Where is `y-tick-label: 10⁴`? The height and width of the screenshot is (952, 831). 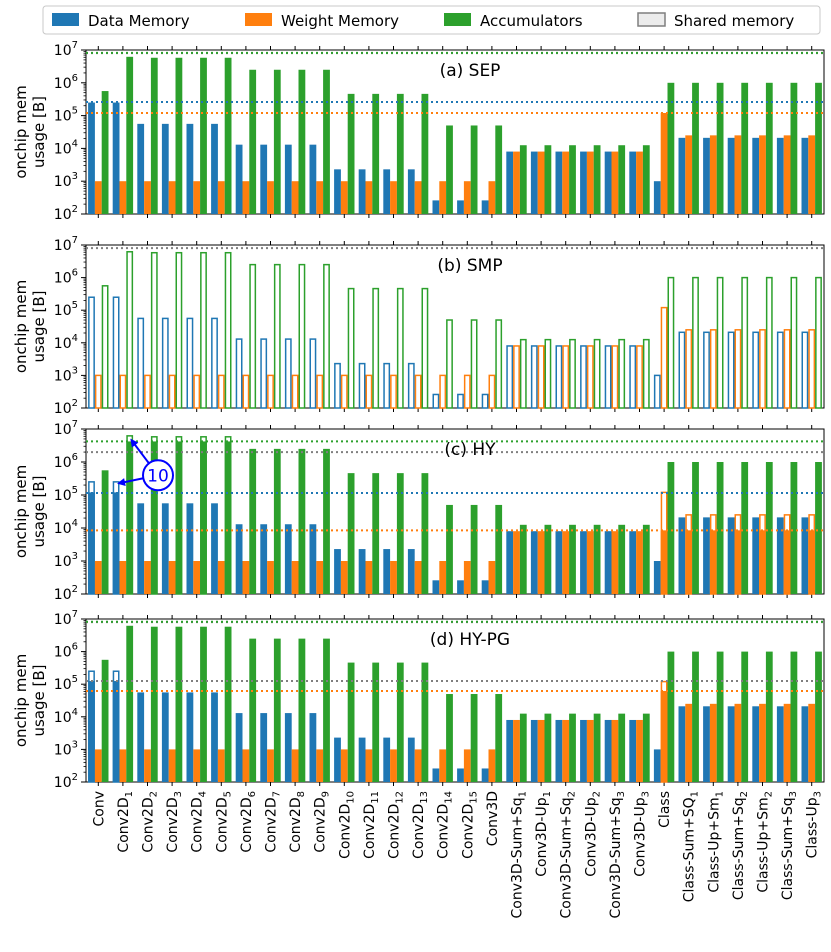 y-tick-label: 10⁴ is located at coordinates (66, 716).